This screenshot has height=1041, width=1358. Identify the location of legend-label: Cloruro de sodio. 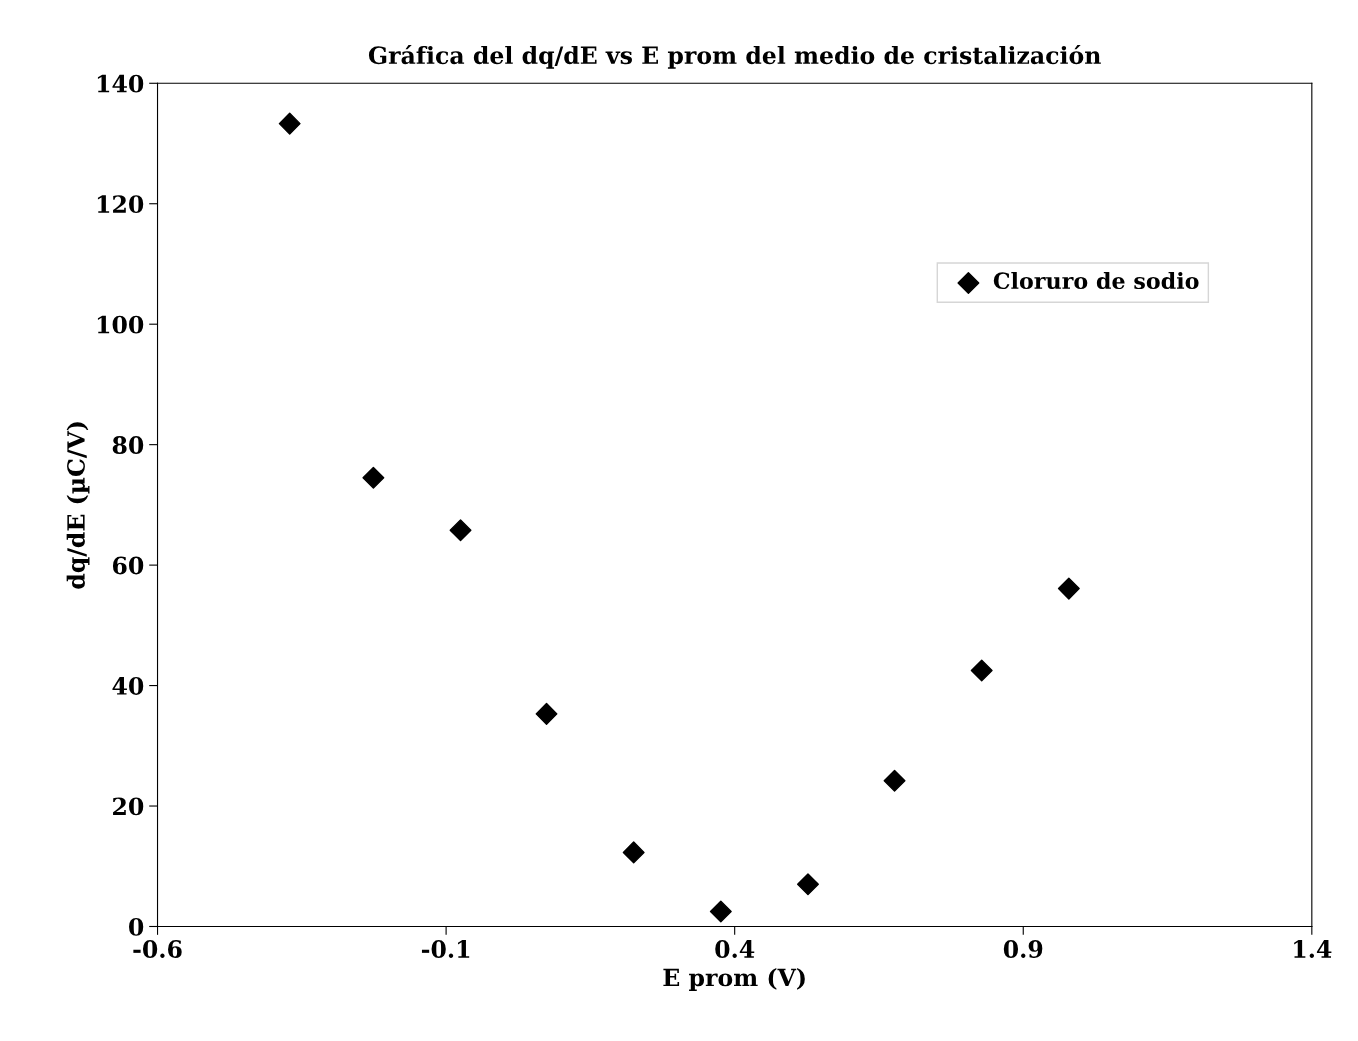
(1096, 280).